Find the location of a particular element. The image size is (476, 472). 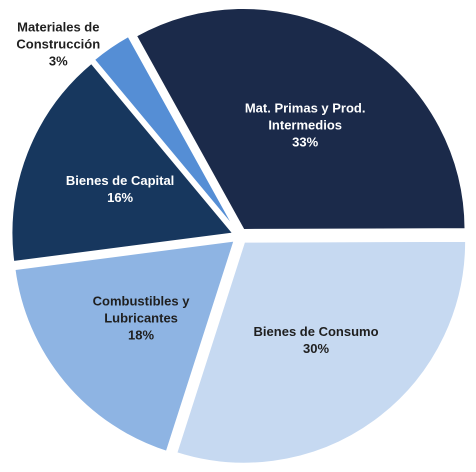

value-label: 3% is located at coordinates (58, 61).